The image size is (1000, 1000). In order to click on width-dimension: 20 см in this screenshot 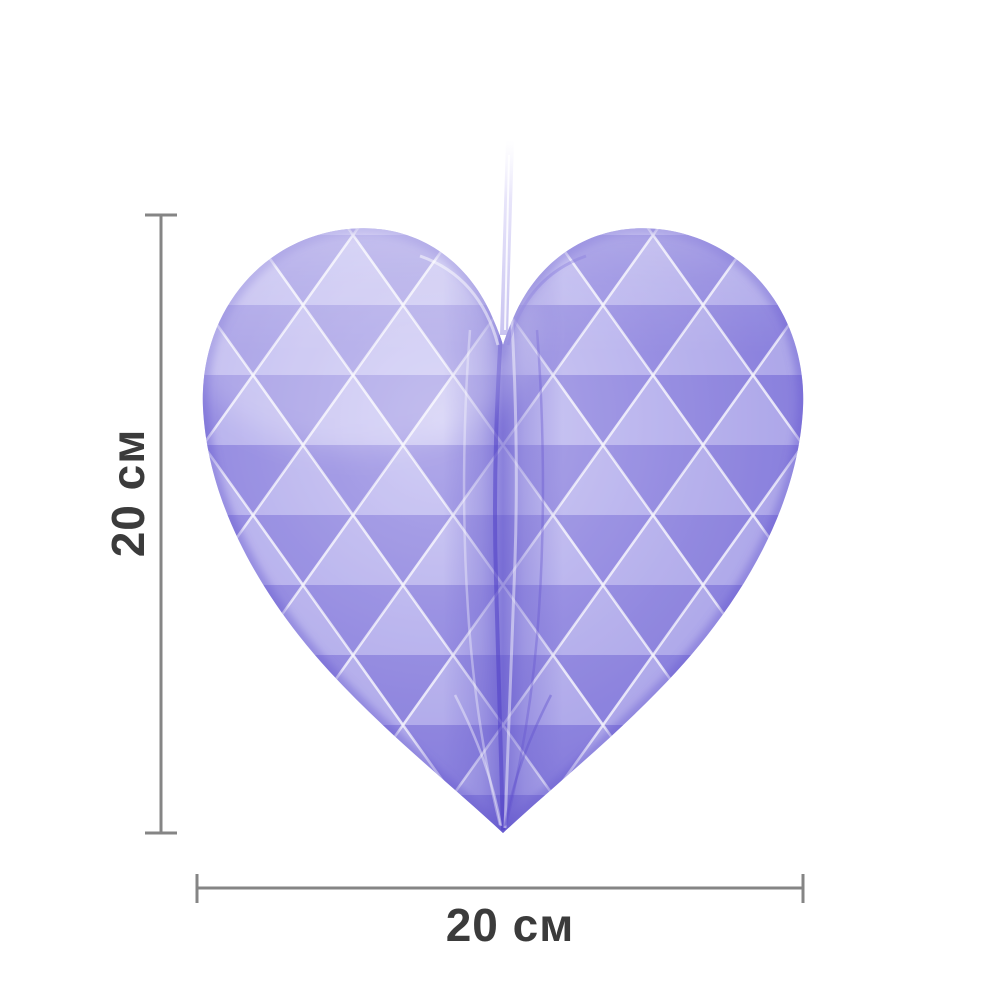, I will do `click(500, 912)`.